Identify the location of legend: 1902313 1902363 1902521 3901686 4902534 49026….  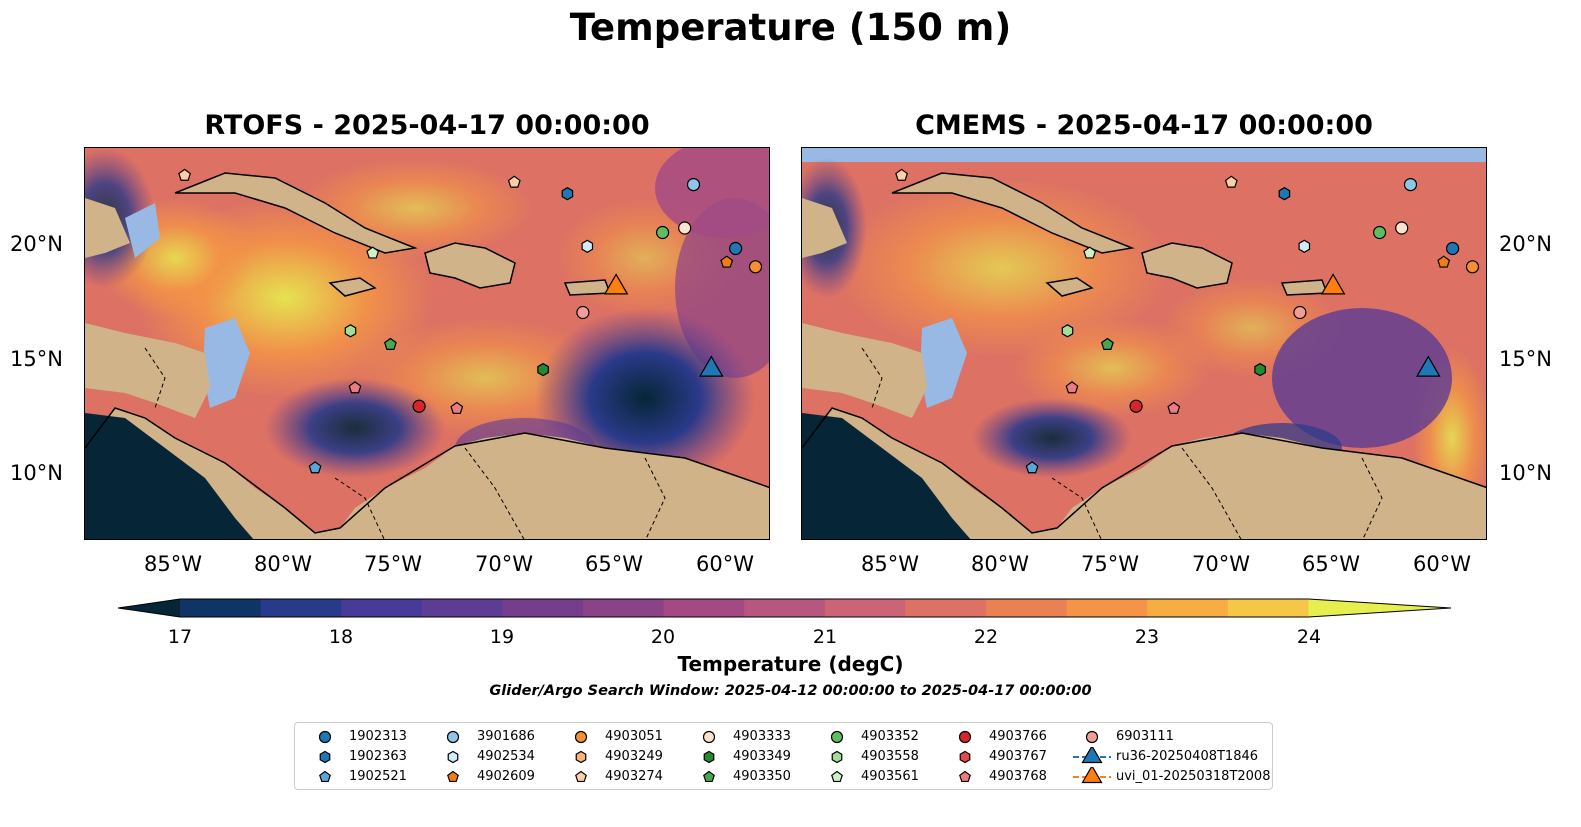
(783, 756).